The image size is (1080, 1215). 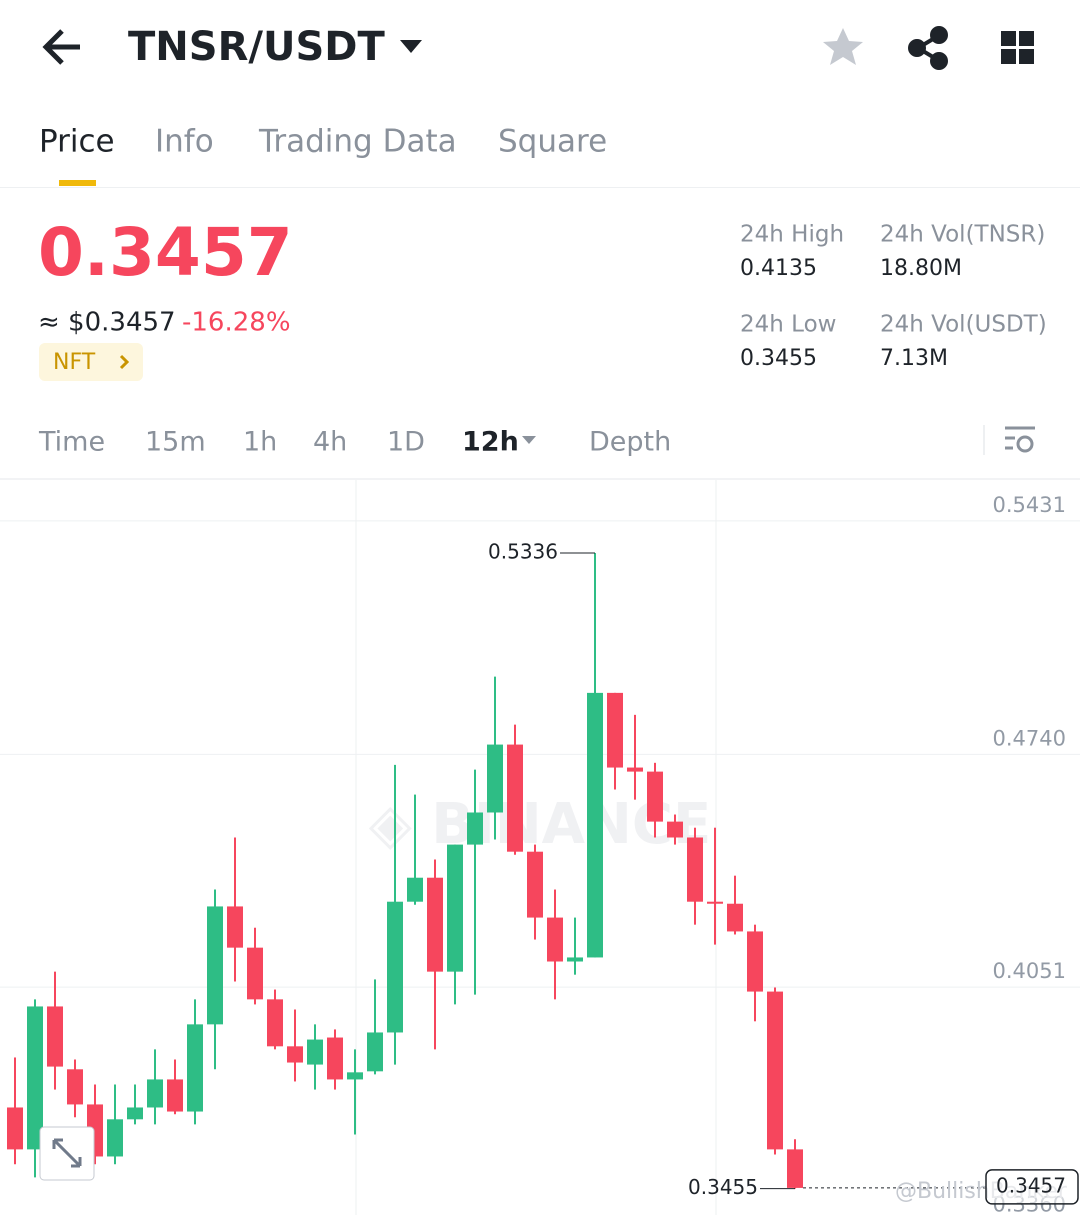 What do you see at coordinates (529, 440) in the screenshot?
I see `interval-caret` at bounding box center [529, 440].